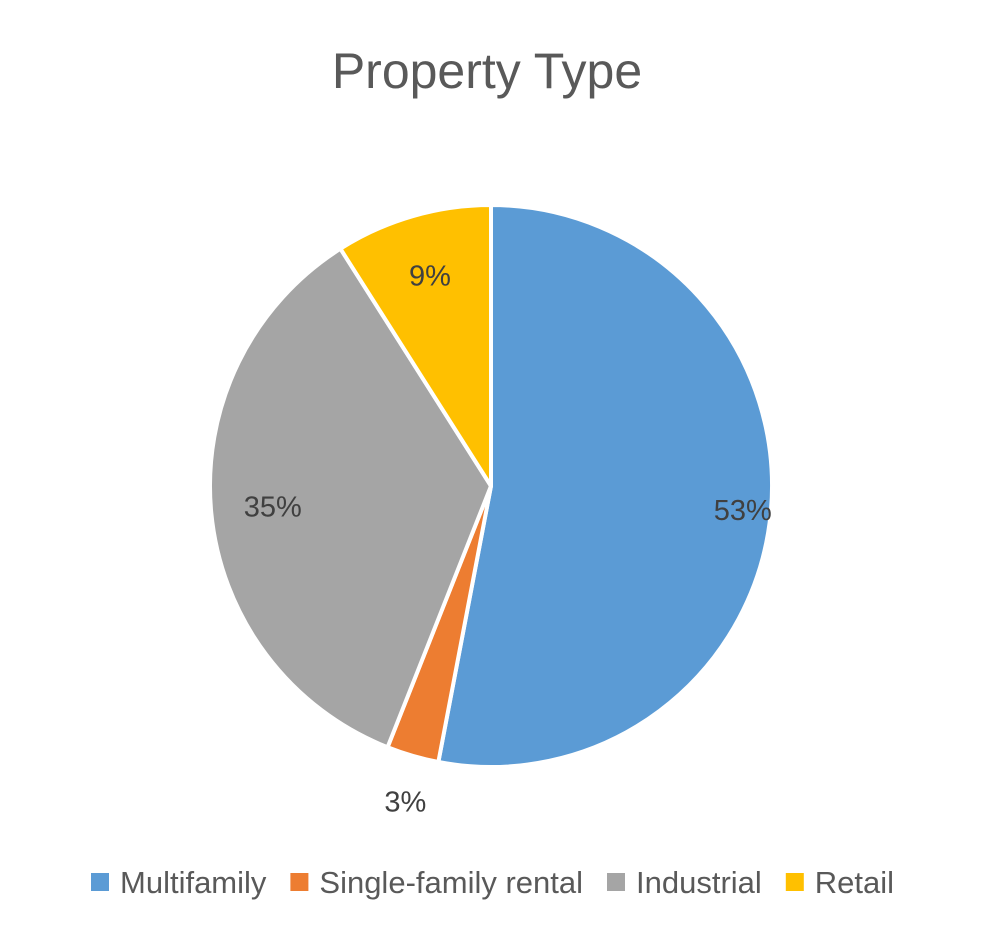 Image resolution: width=985 pixels, height=943 pixels. Describe the element at coordinates (854, 882) in the screenshot. I see `legend-label-retail: Retail` at that location.